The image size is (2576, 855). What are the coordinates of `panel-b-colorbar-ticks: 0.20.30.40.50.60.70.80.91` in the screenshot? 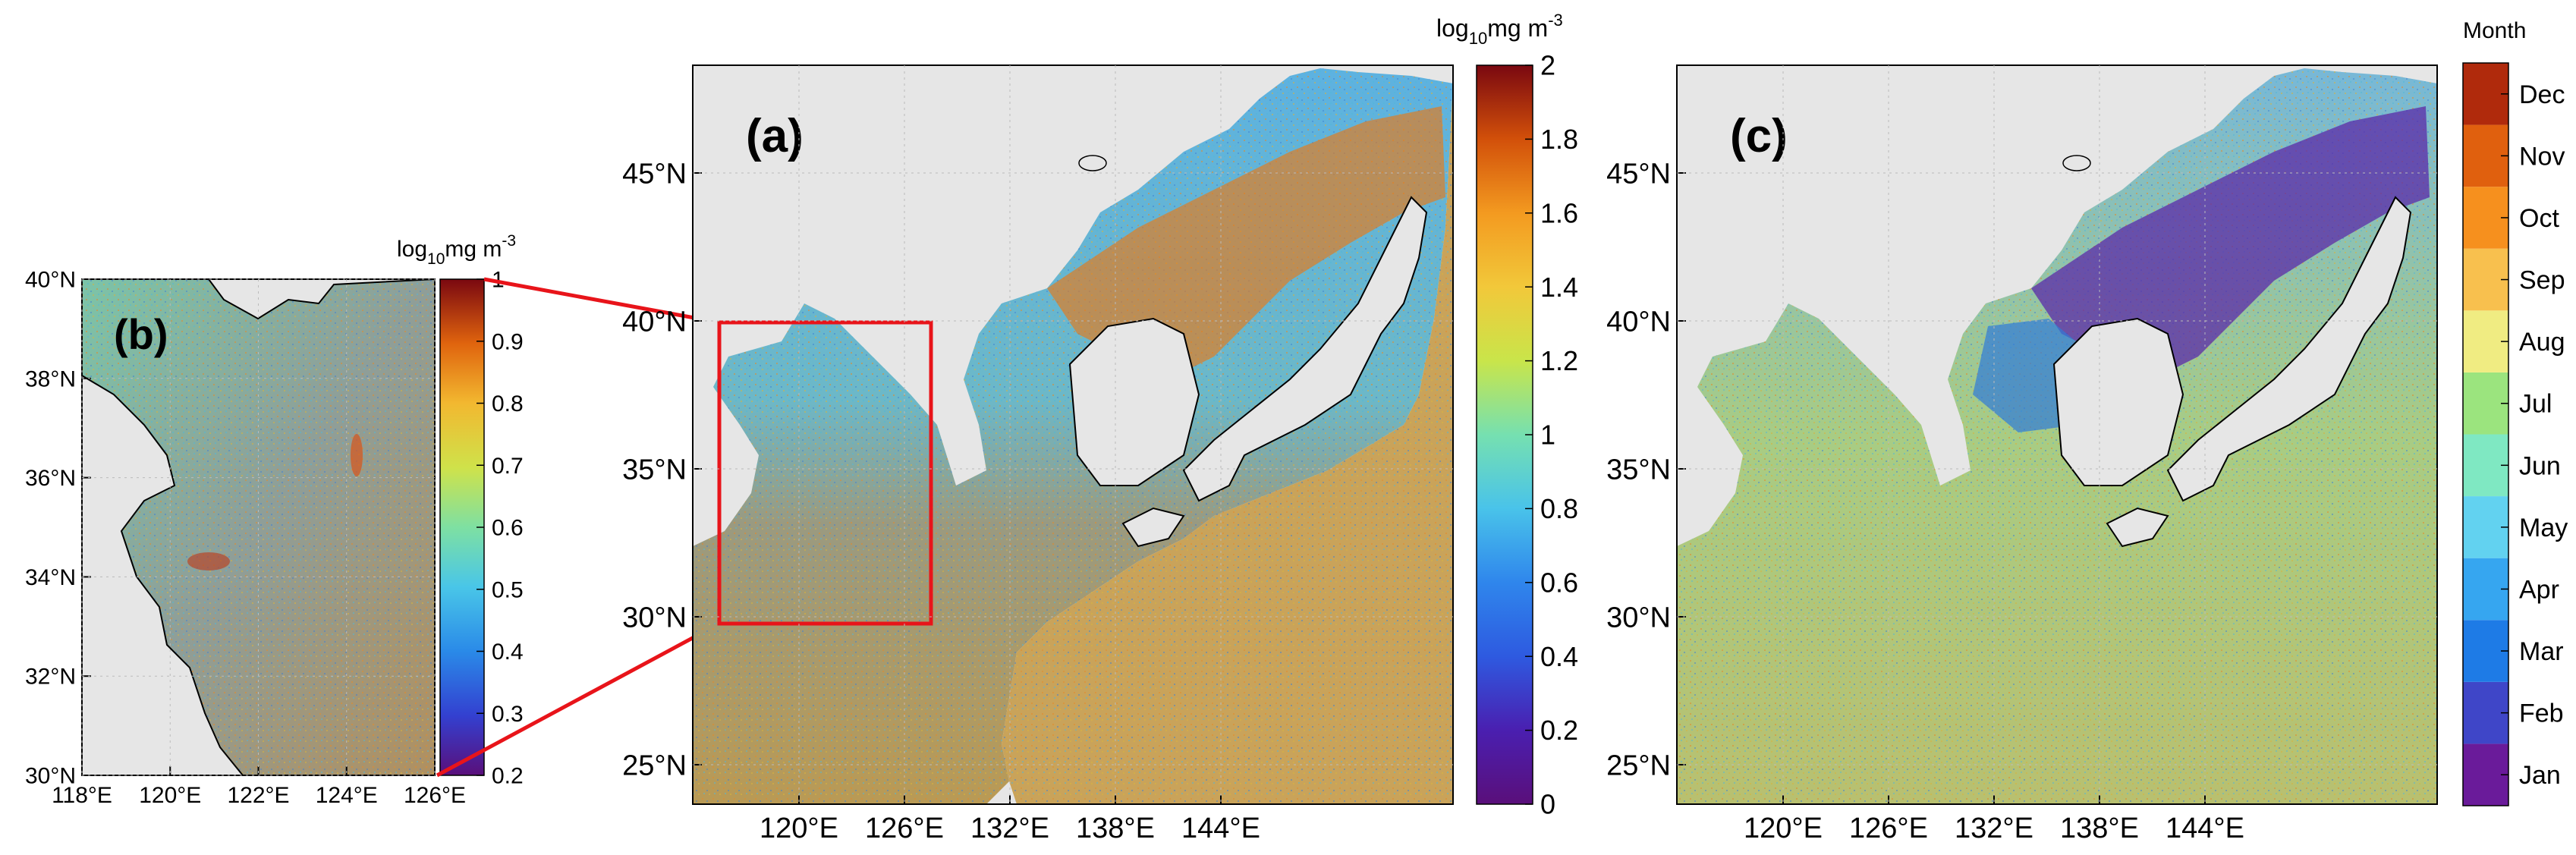 It's located at (500, 528).